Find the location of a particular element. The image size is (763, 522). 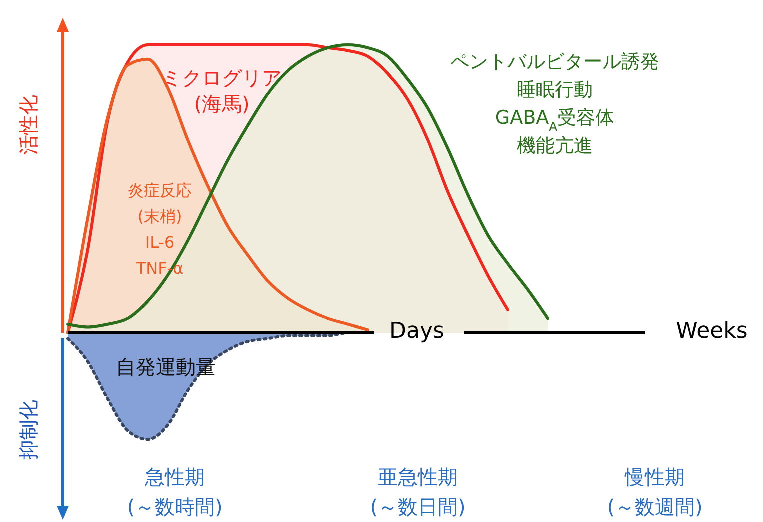

annotation: Days is located at coordinates (417, 331).